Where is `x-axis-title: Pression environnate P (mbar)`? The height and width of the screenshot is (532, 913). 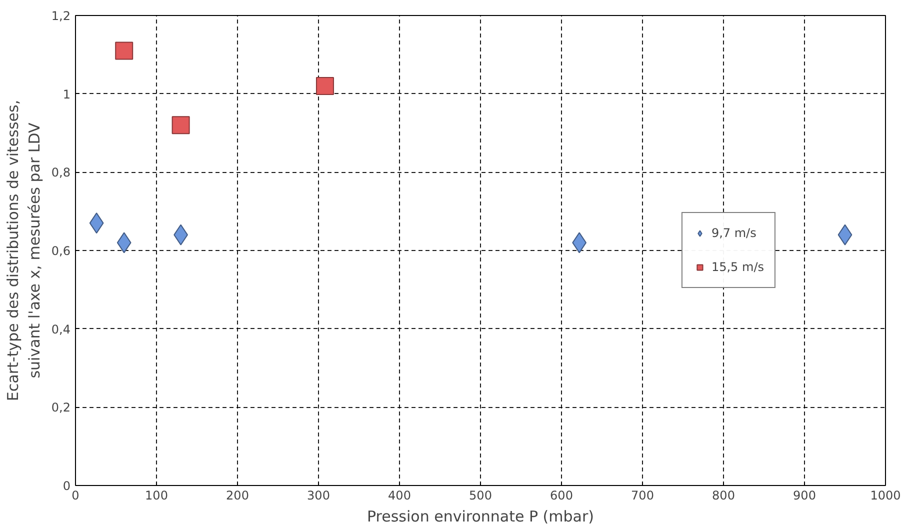 x-axis-title: Pression environnate P (mbar) is located at coordinates (480, 517).